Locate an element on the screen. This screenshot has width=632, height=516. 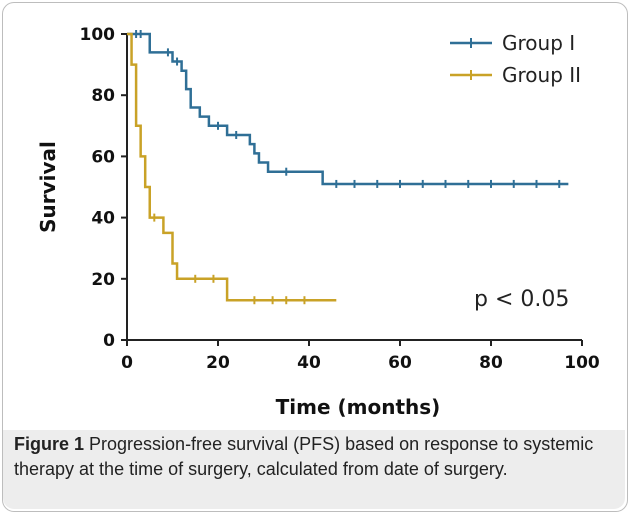
x-tick-label: 20 is located at coordinates (218, 363).